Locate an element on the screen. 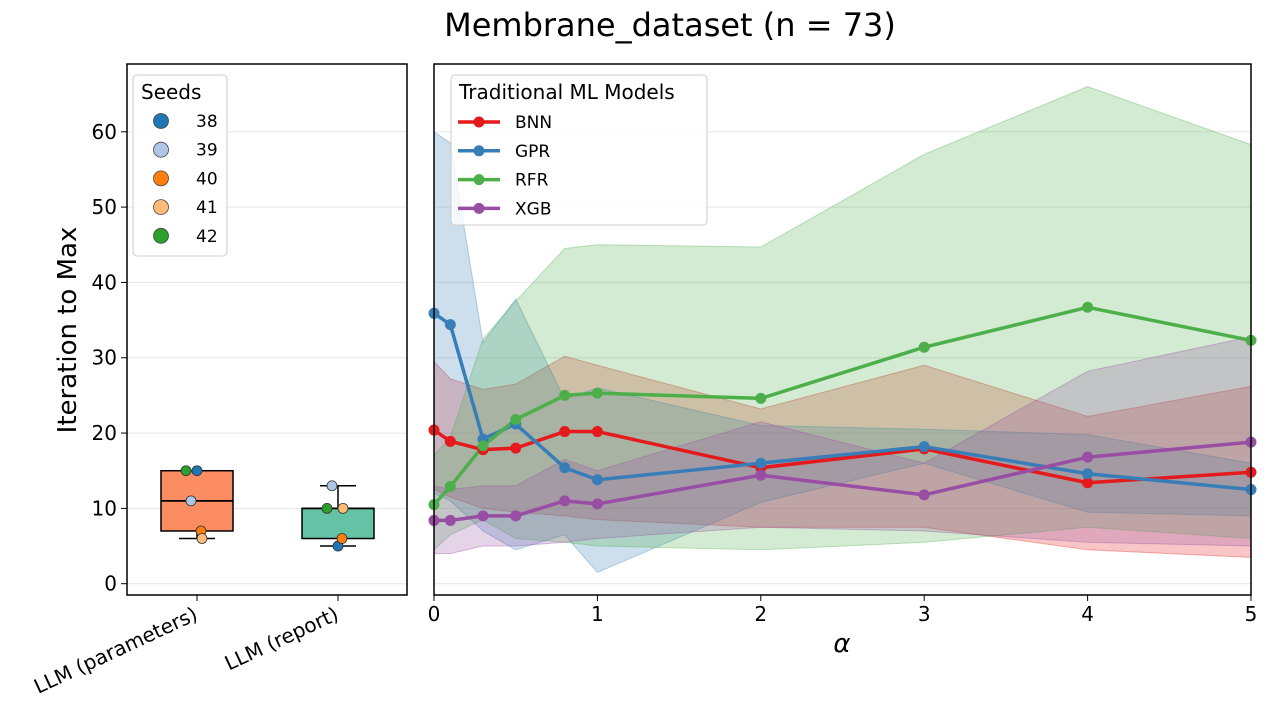  legend-frame is located at coordinates (579, 150).